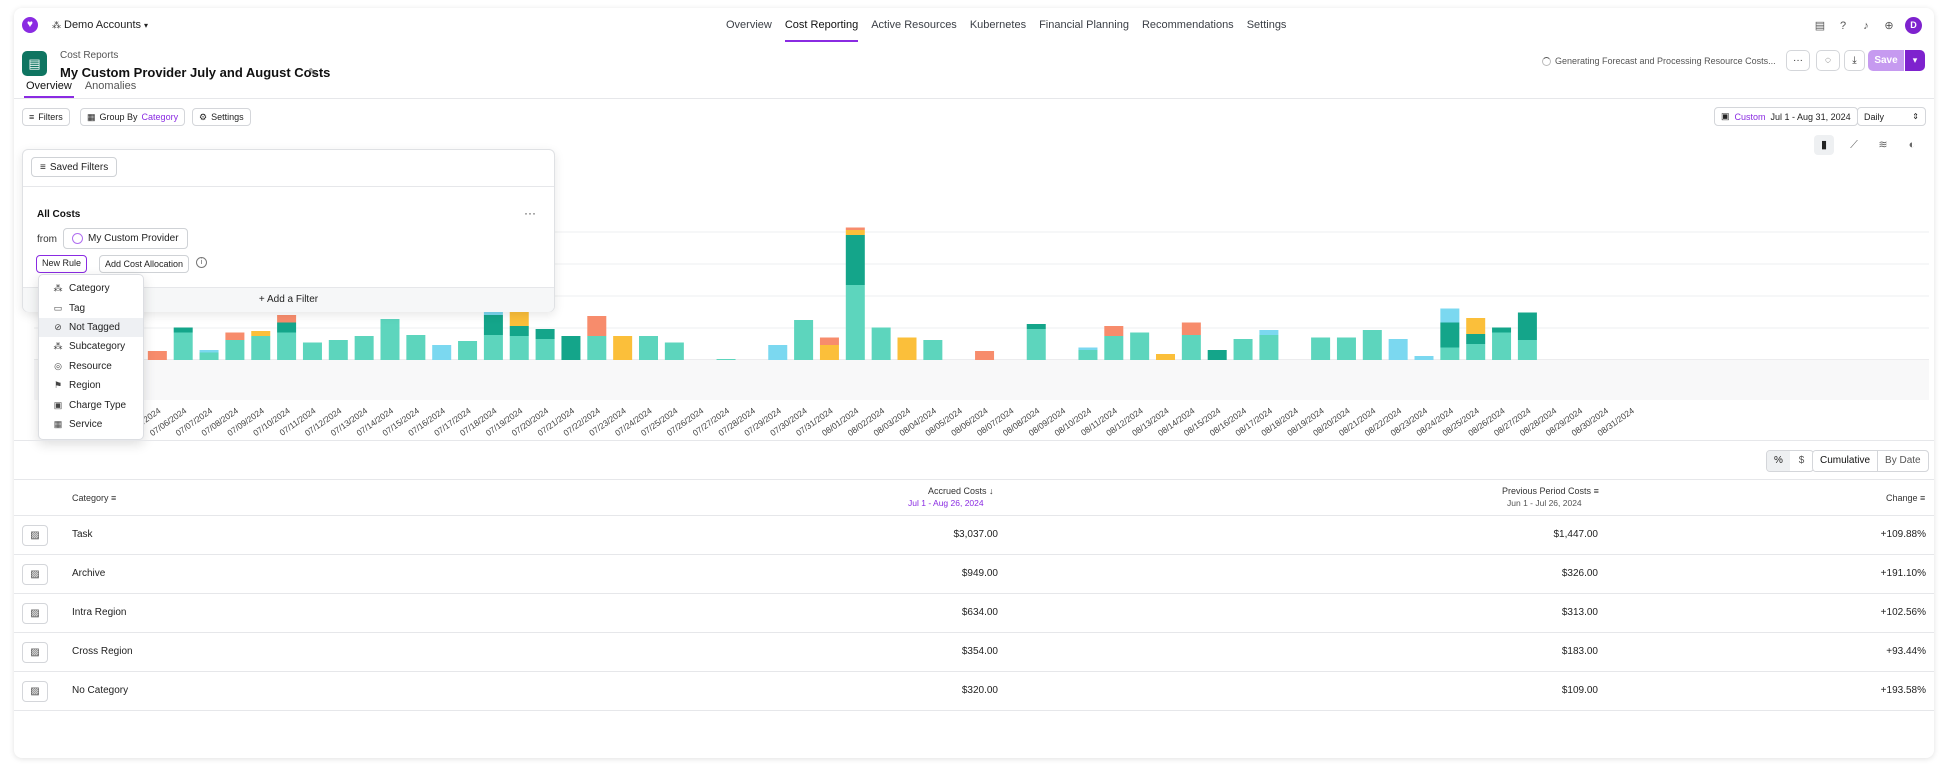  I want to click on save-button: Save, so click(1886, 60).